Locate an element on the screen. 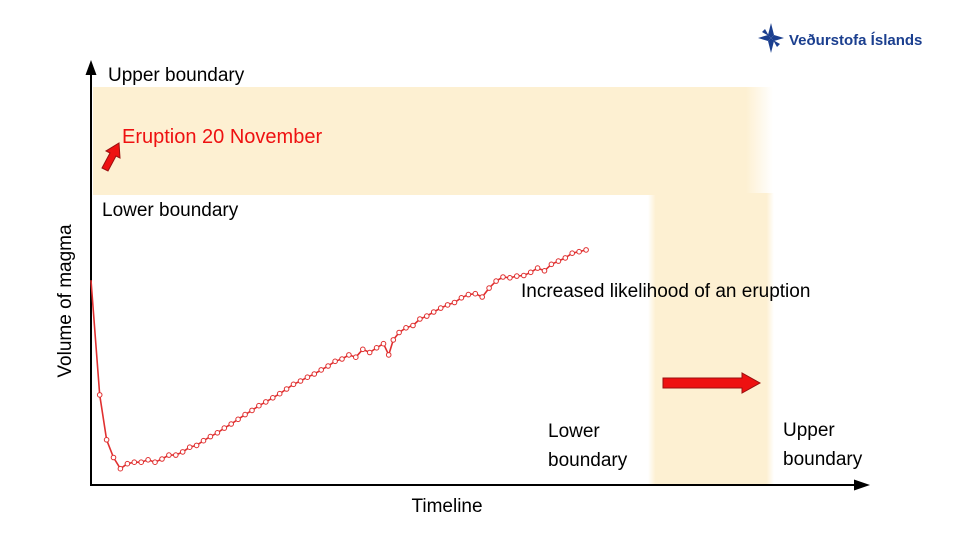 Image resolution: width=960 pixels, height=545 pixels. x-axis-arrowhead is located at coordinates (862, 485).